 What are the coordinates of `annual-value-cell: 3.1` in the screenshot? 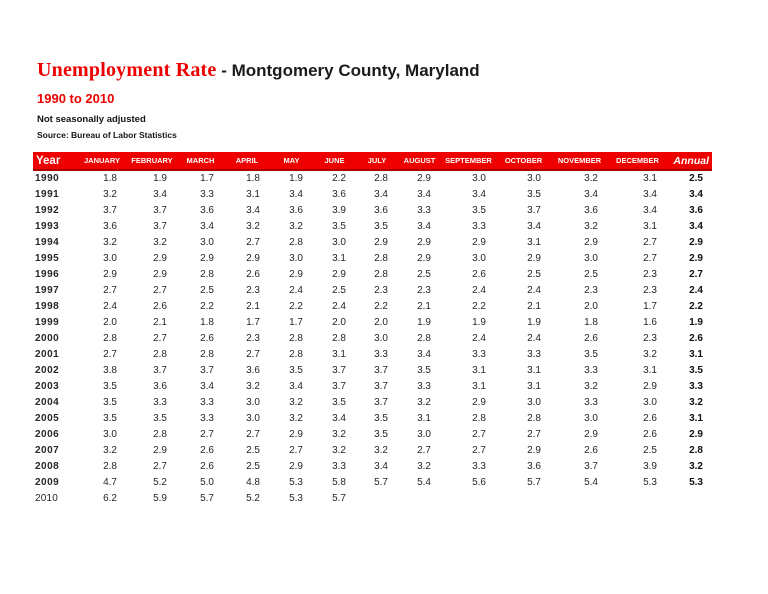 It's located at (696, 354).